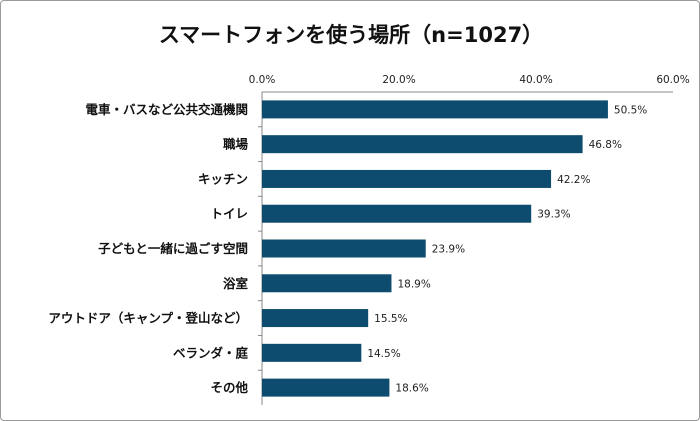  Describe the element at coordinates (448, 250) in the screenshot. I see `data-label: 23.9%` at that location.